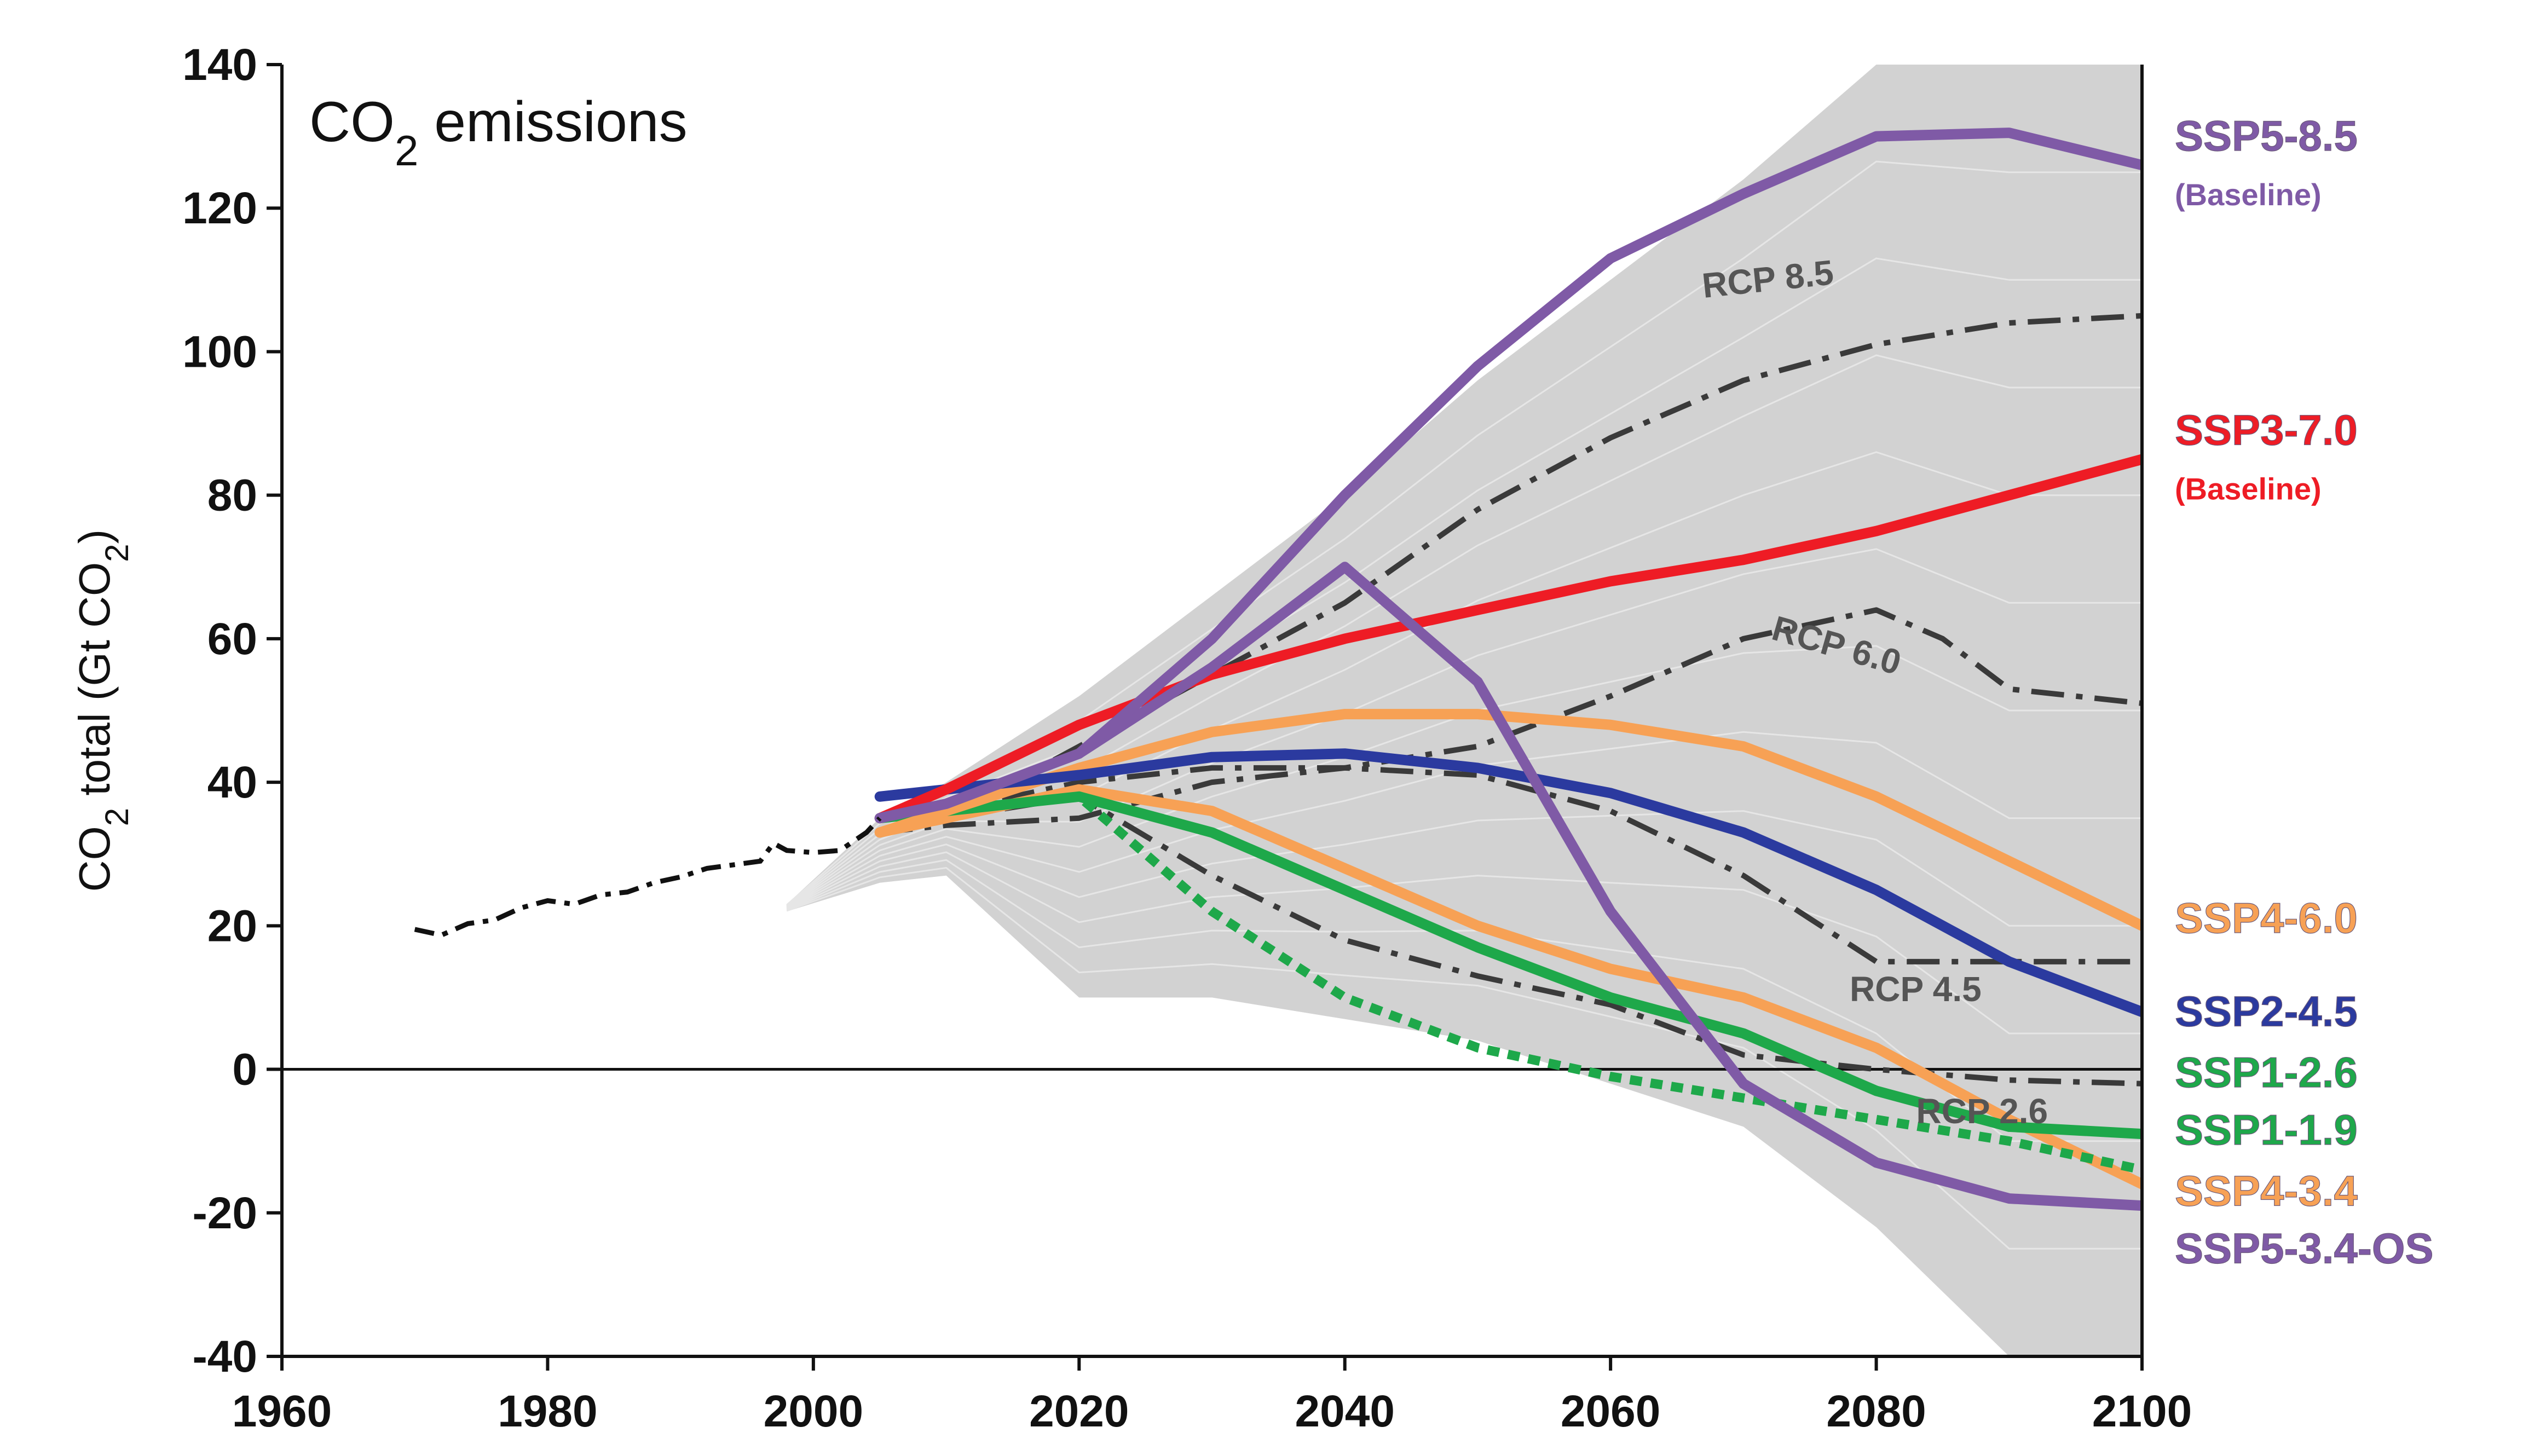 The height and width of the screenshot is (1456, 2523). I want to click on historical-line, so click(648, 877).